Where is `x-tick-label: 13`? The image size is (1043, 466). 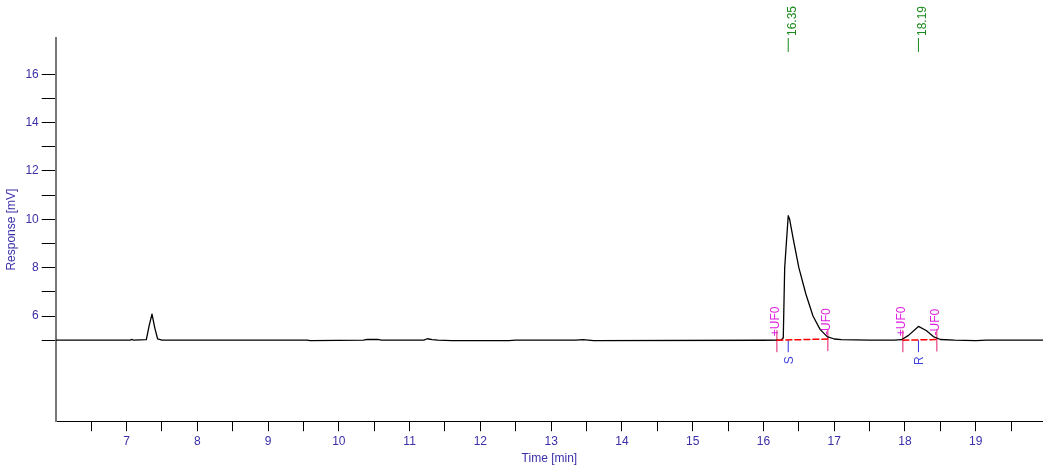 x-tick-label: 13 is located at coordinates (551, 440).